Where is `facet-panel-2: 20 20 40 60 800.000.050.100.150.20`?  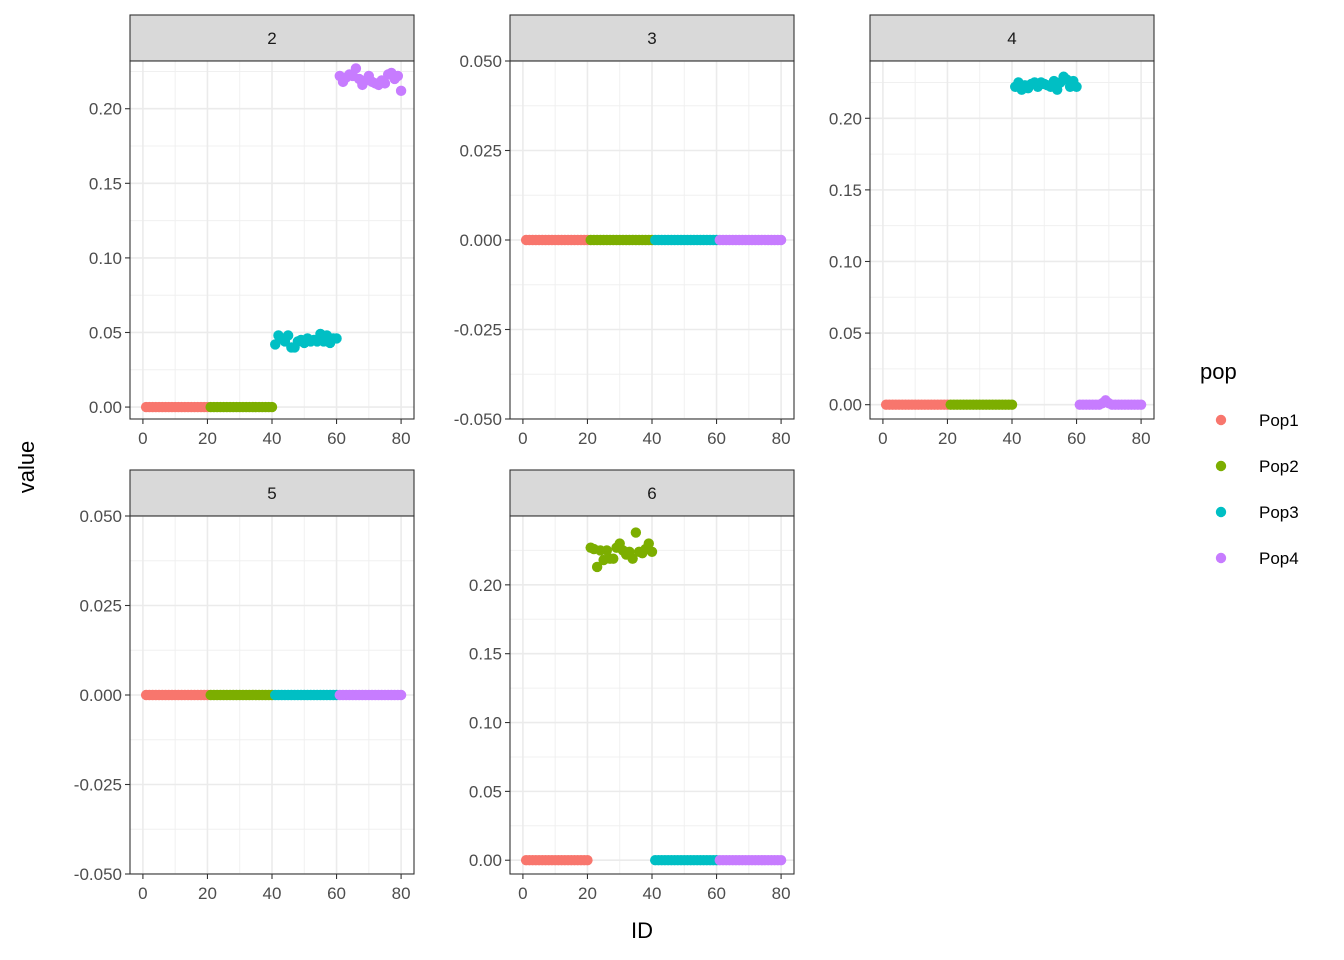 facet-panel-2: 20 20 40 60 800.000.050.100.150.20 is located at coordinates (252, 231).